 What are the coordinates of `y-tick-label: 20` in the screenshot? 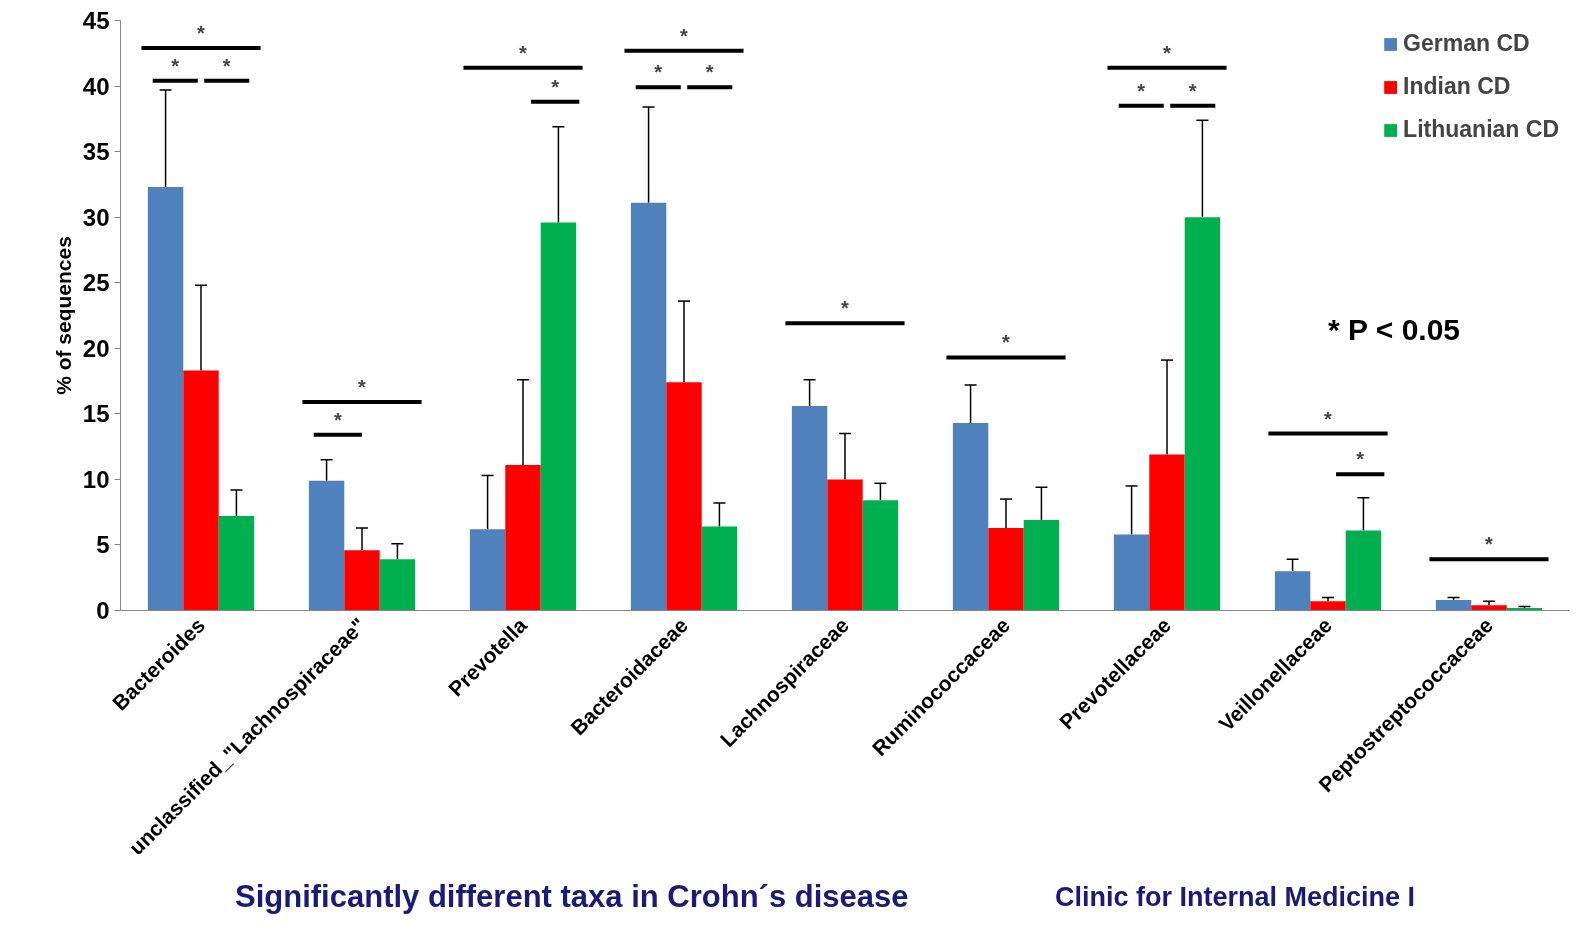 It's located at (96, 348).